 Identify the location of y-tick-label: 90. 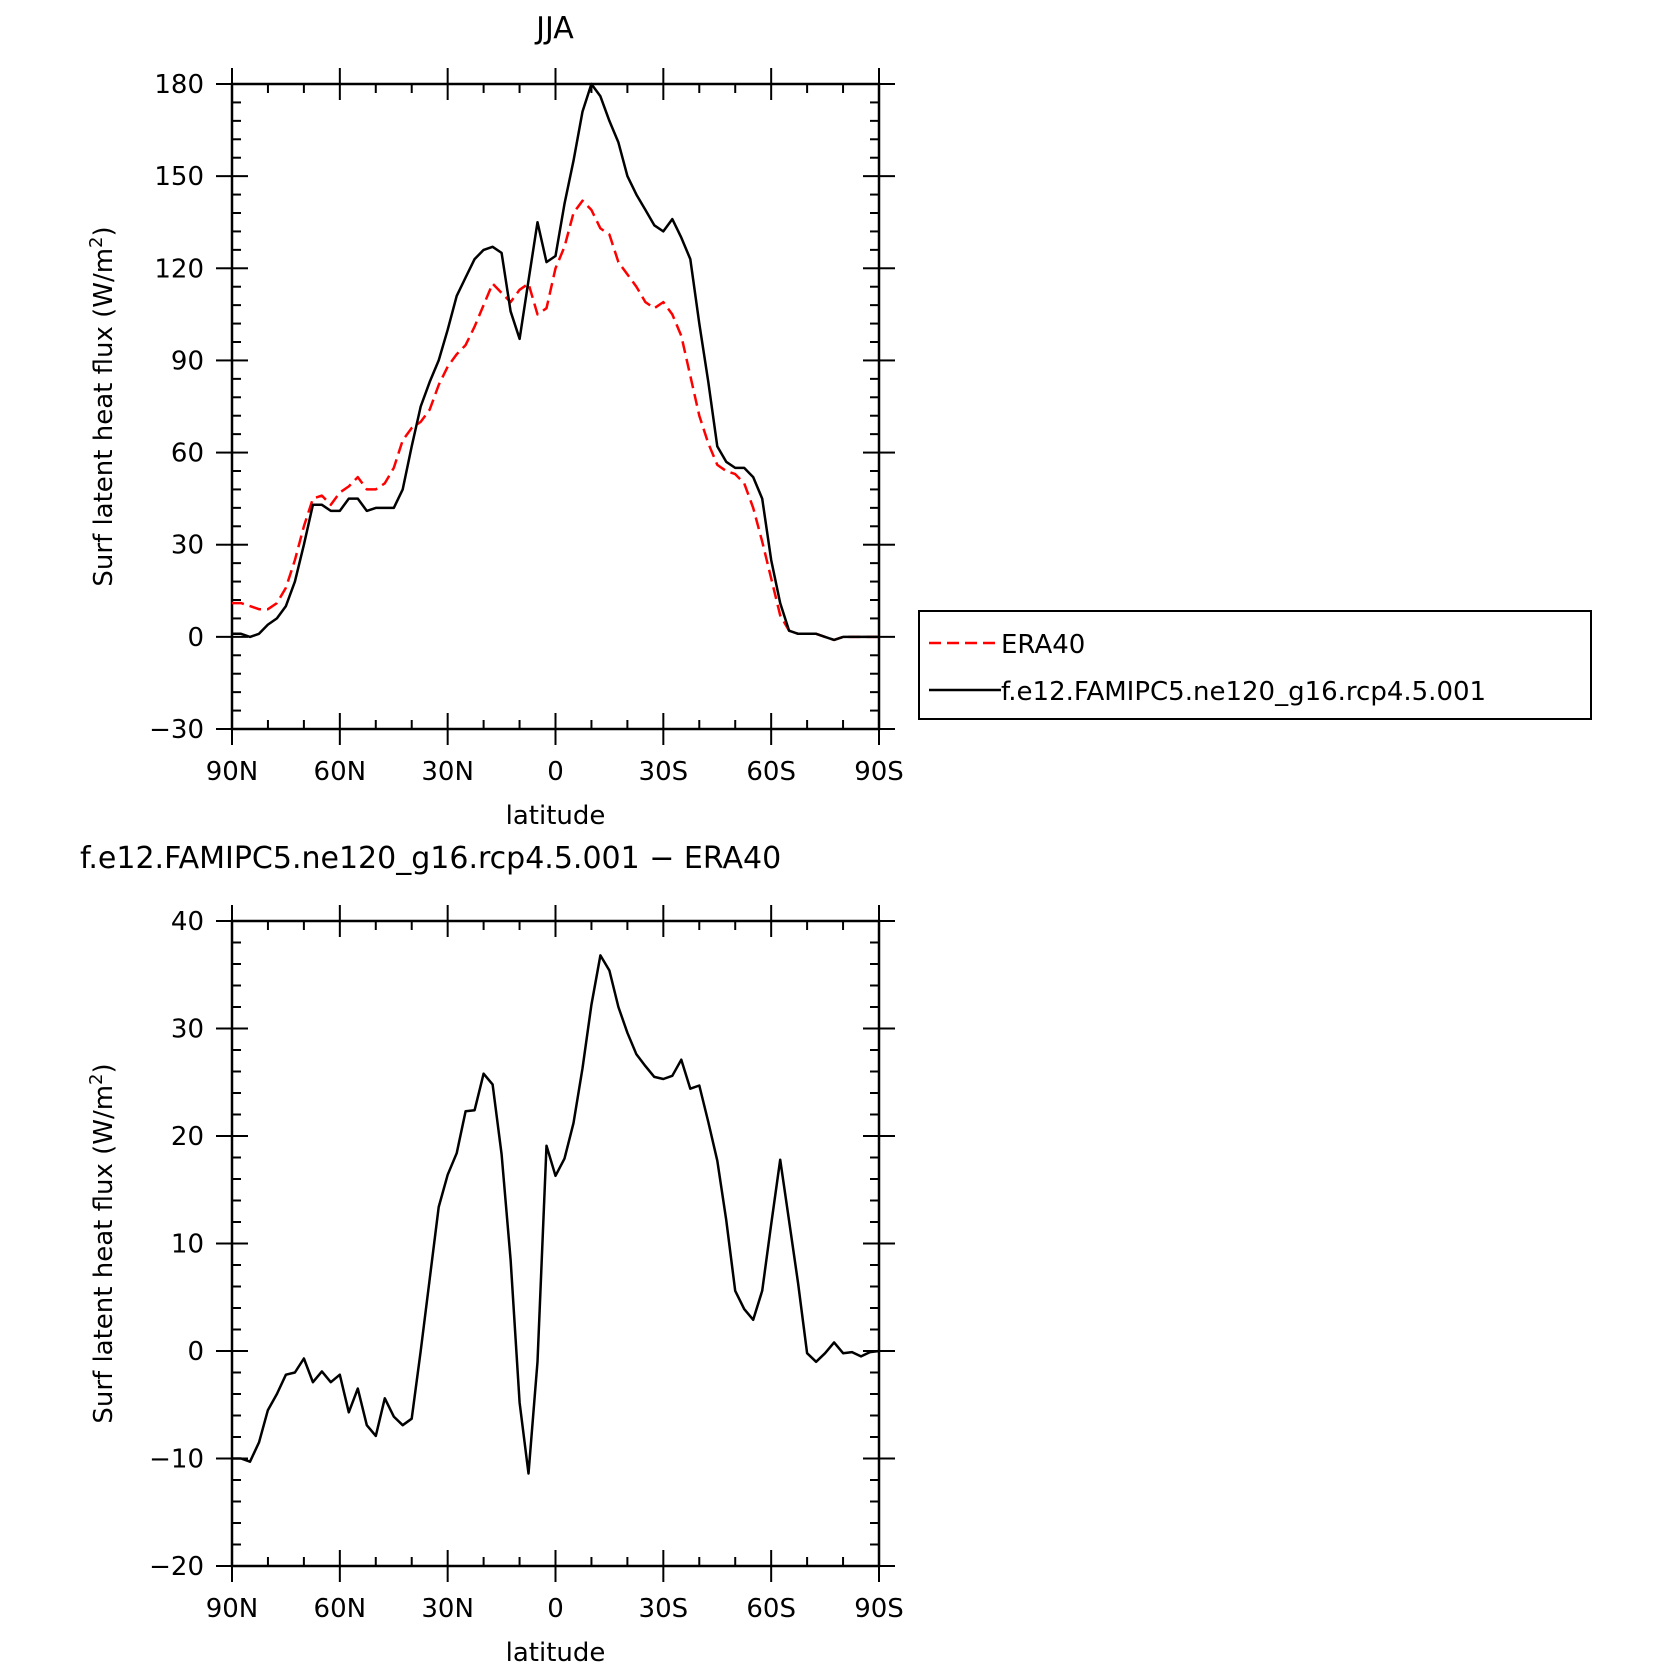
(187, 361).